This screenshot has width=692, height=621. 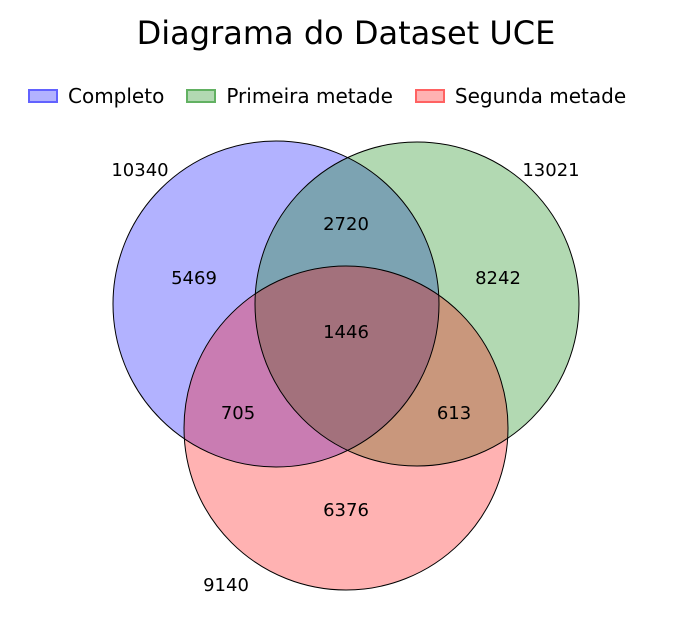 What do you see at coordinates (429, 96) in the screenshot?
I see `legend-swatch-segunda-metade` at bounding box center [429, 96].